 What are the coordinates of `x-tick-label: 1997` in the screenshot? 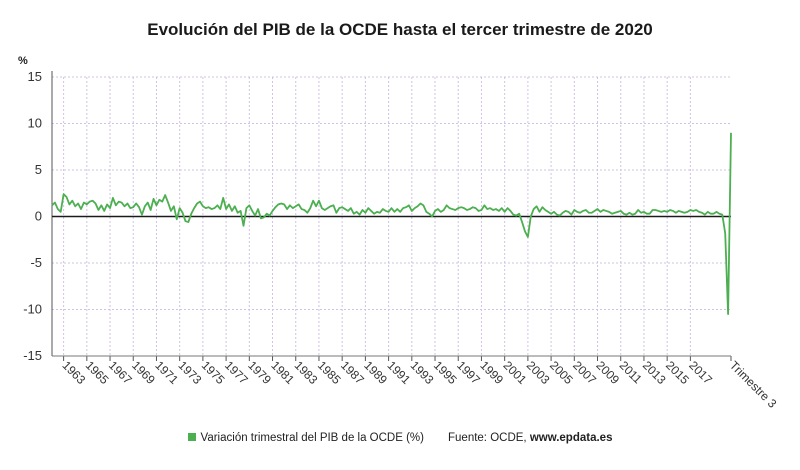 It's located at (468, 372).